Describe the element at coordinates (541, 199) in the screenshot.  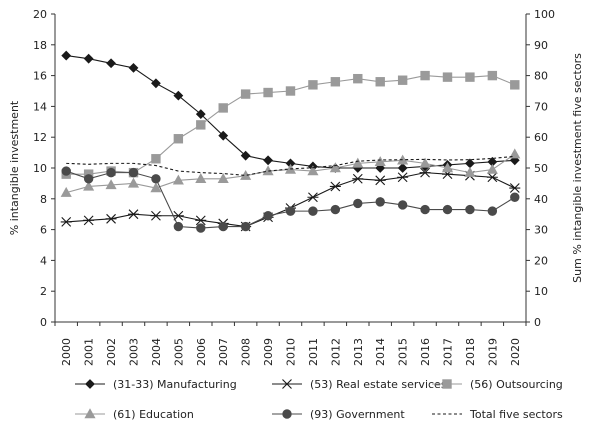
I see `right-tick-label: 40` at that location.